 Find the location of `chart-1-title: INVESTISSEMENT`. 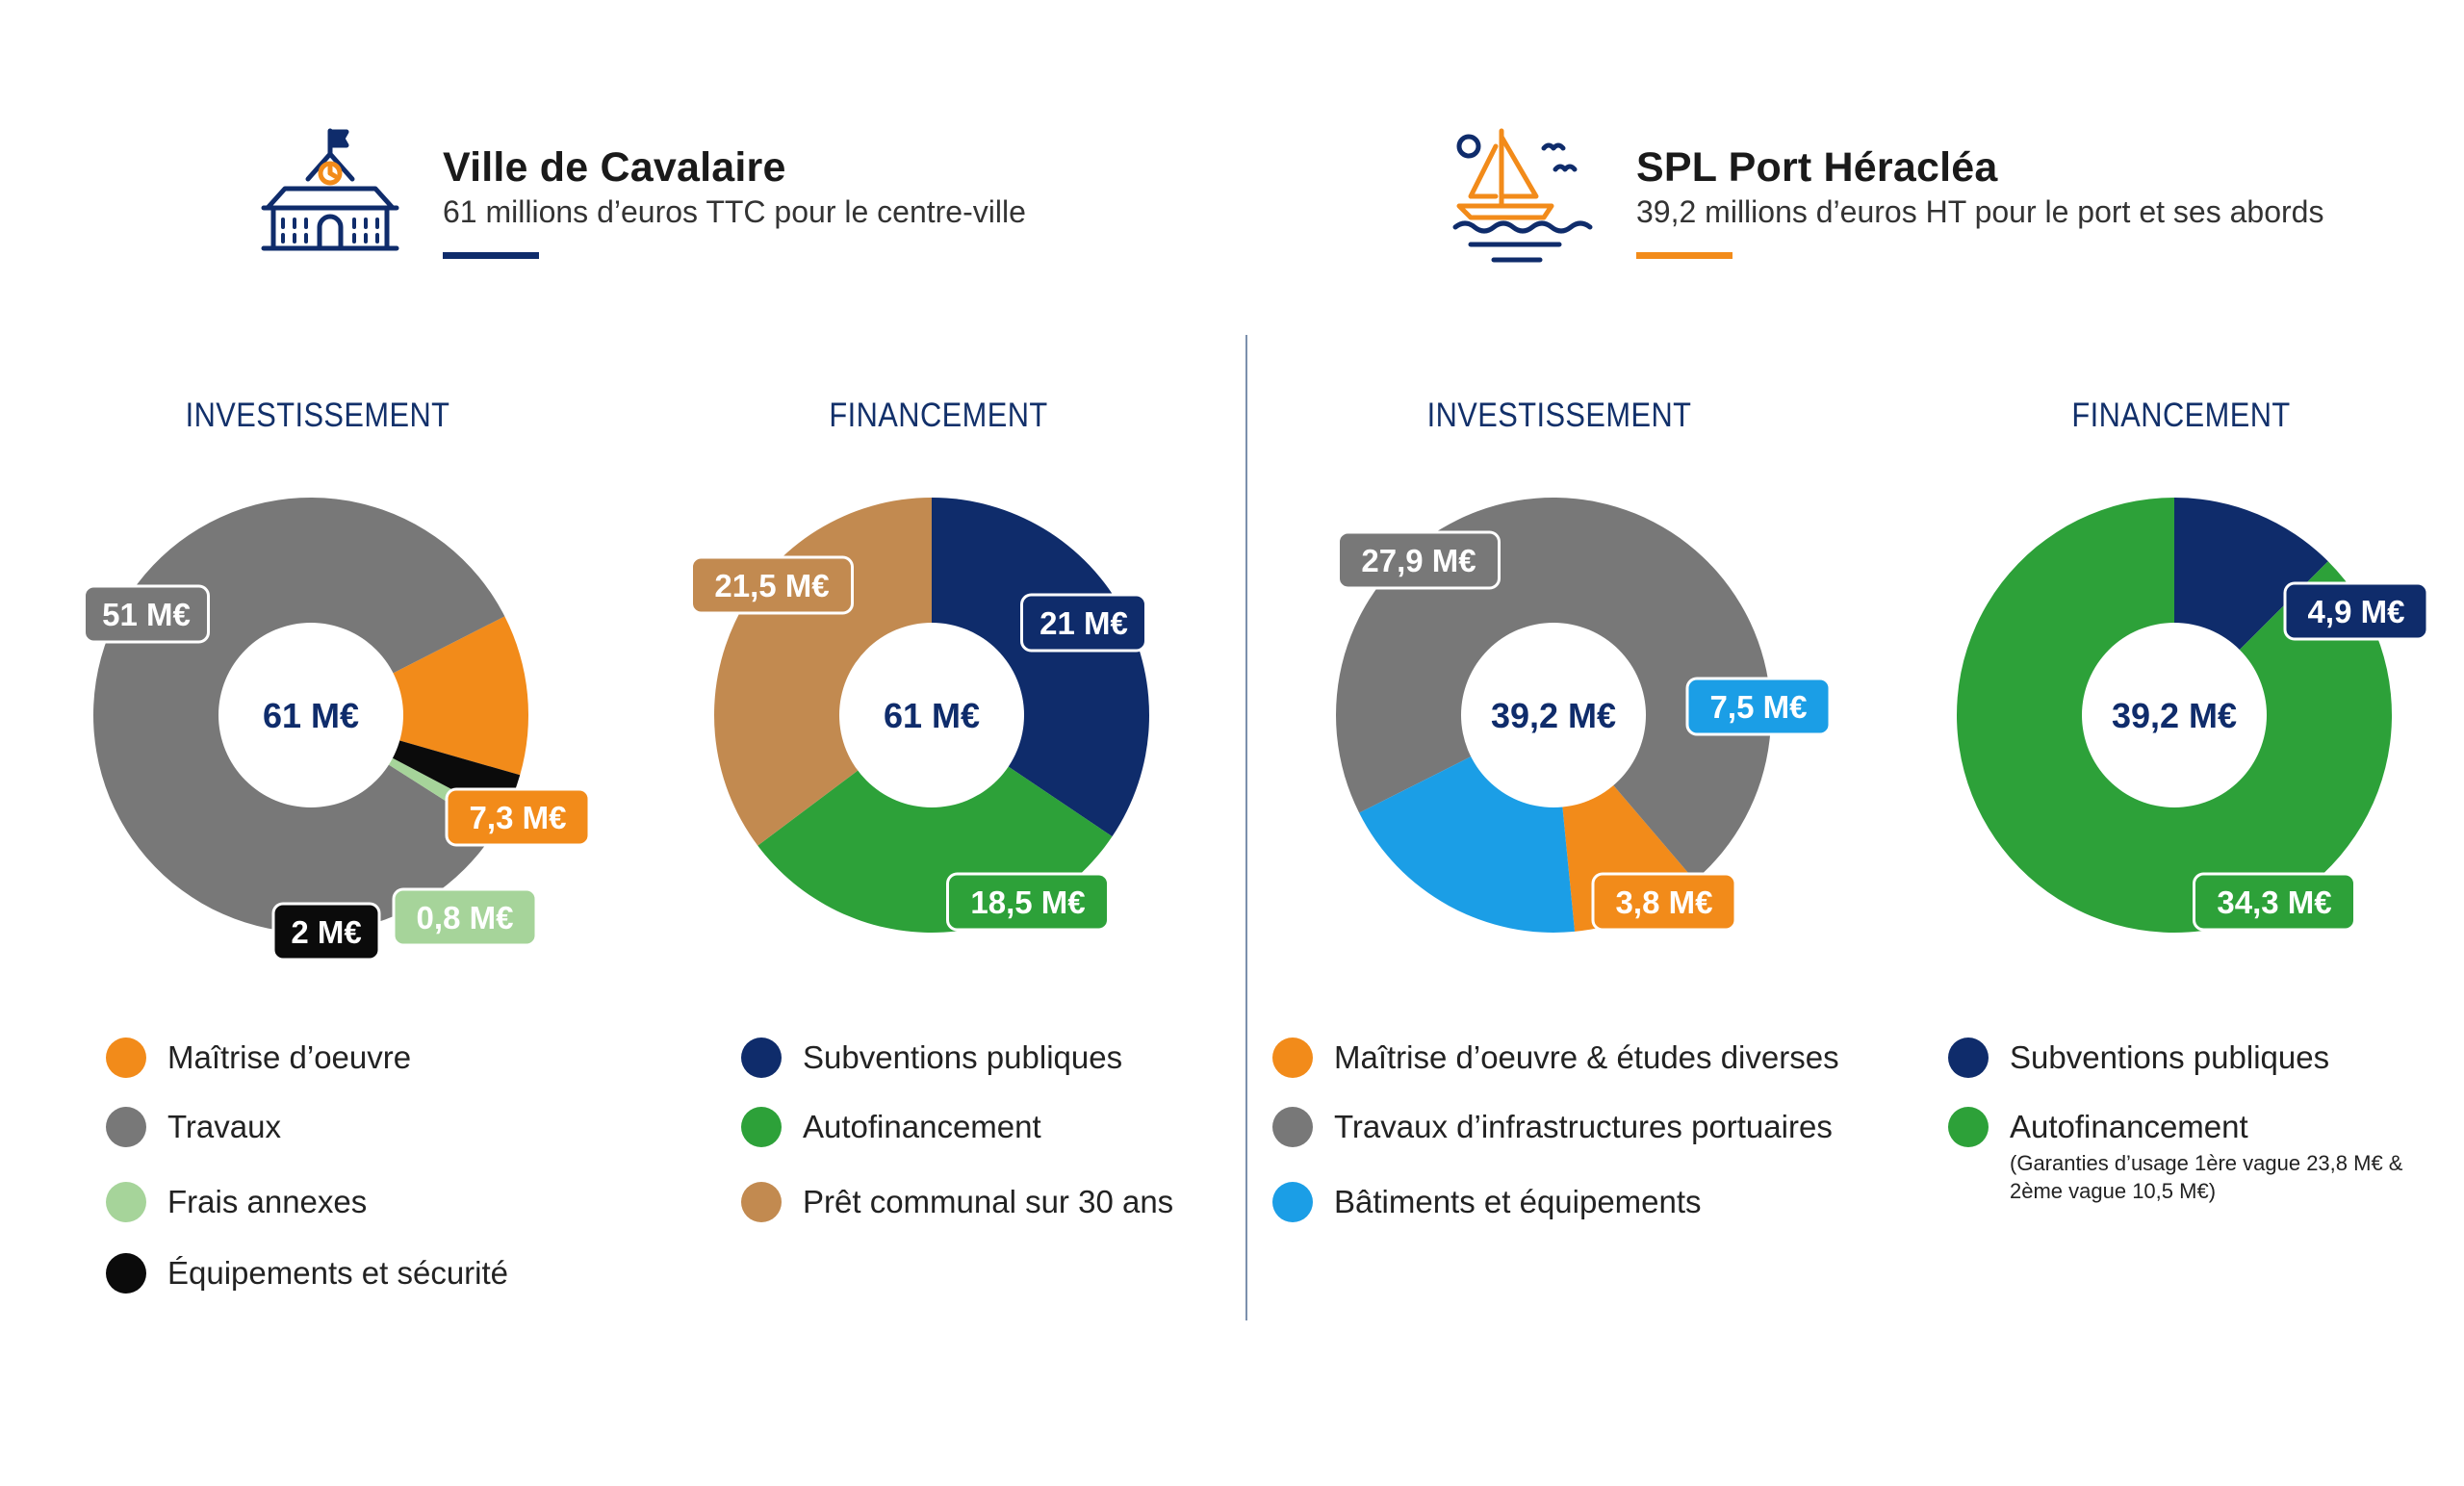

chart-1-title: INVESTISSEMENT is located at coordinates (317, 415).